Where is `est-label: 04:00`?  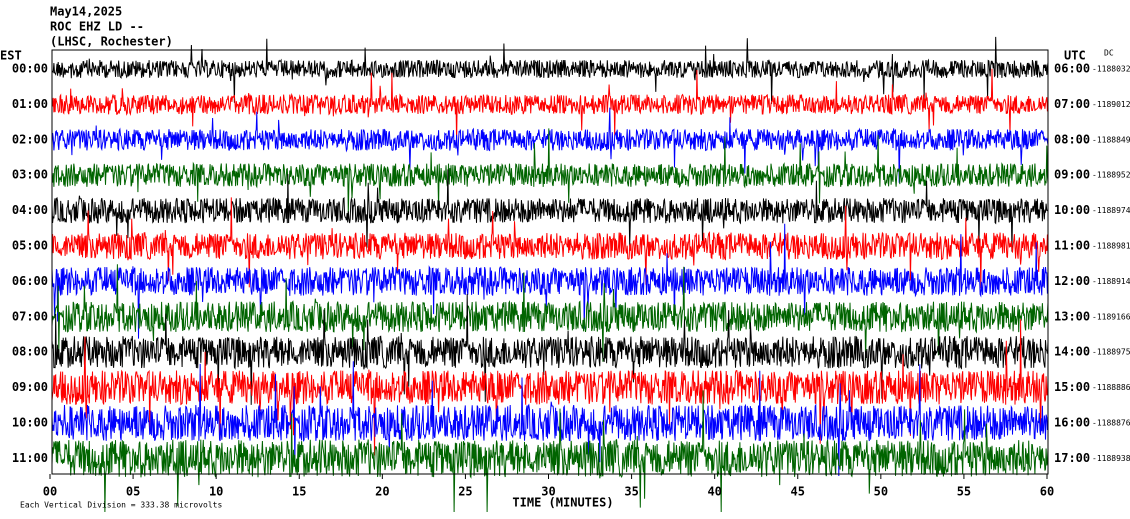
est-label: 04:00 is located at coordinates (30, 210).